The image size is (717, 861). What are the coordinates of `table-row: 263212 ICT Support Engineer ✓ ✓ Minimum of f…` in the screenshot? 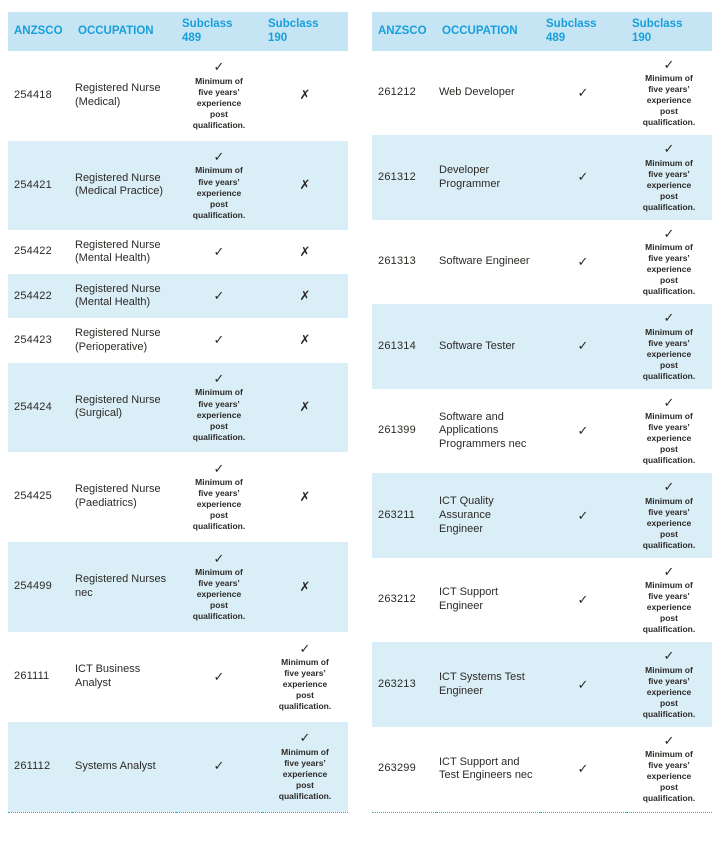 It's located at (542, 600).